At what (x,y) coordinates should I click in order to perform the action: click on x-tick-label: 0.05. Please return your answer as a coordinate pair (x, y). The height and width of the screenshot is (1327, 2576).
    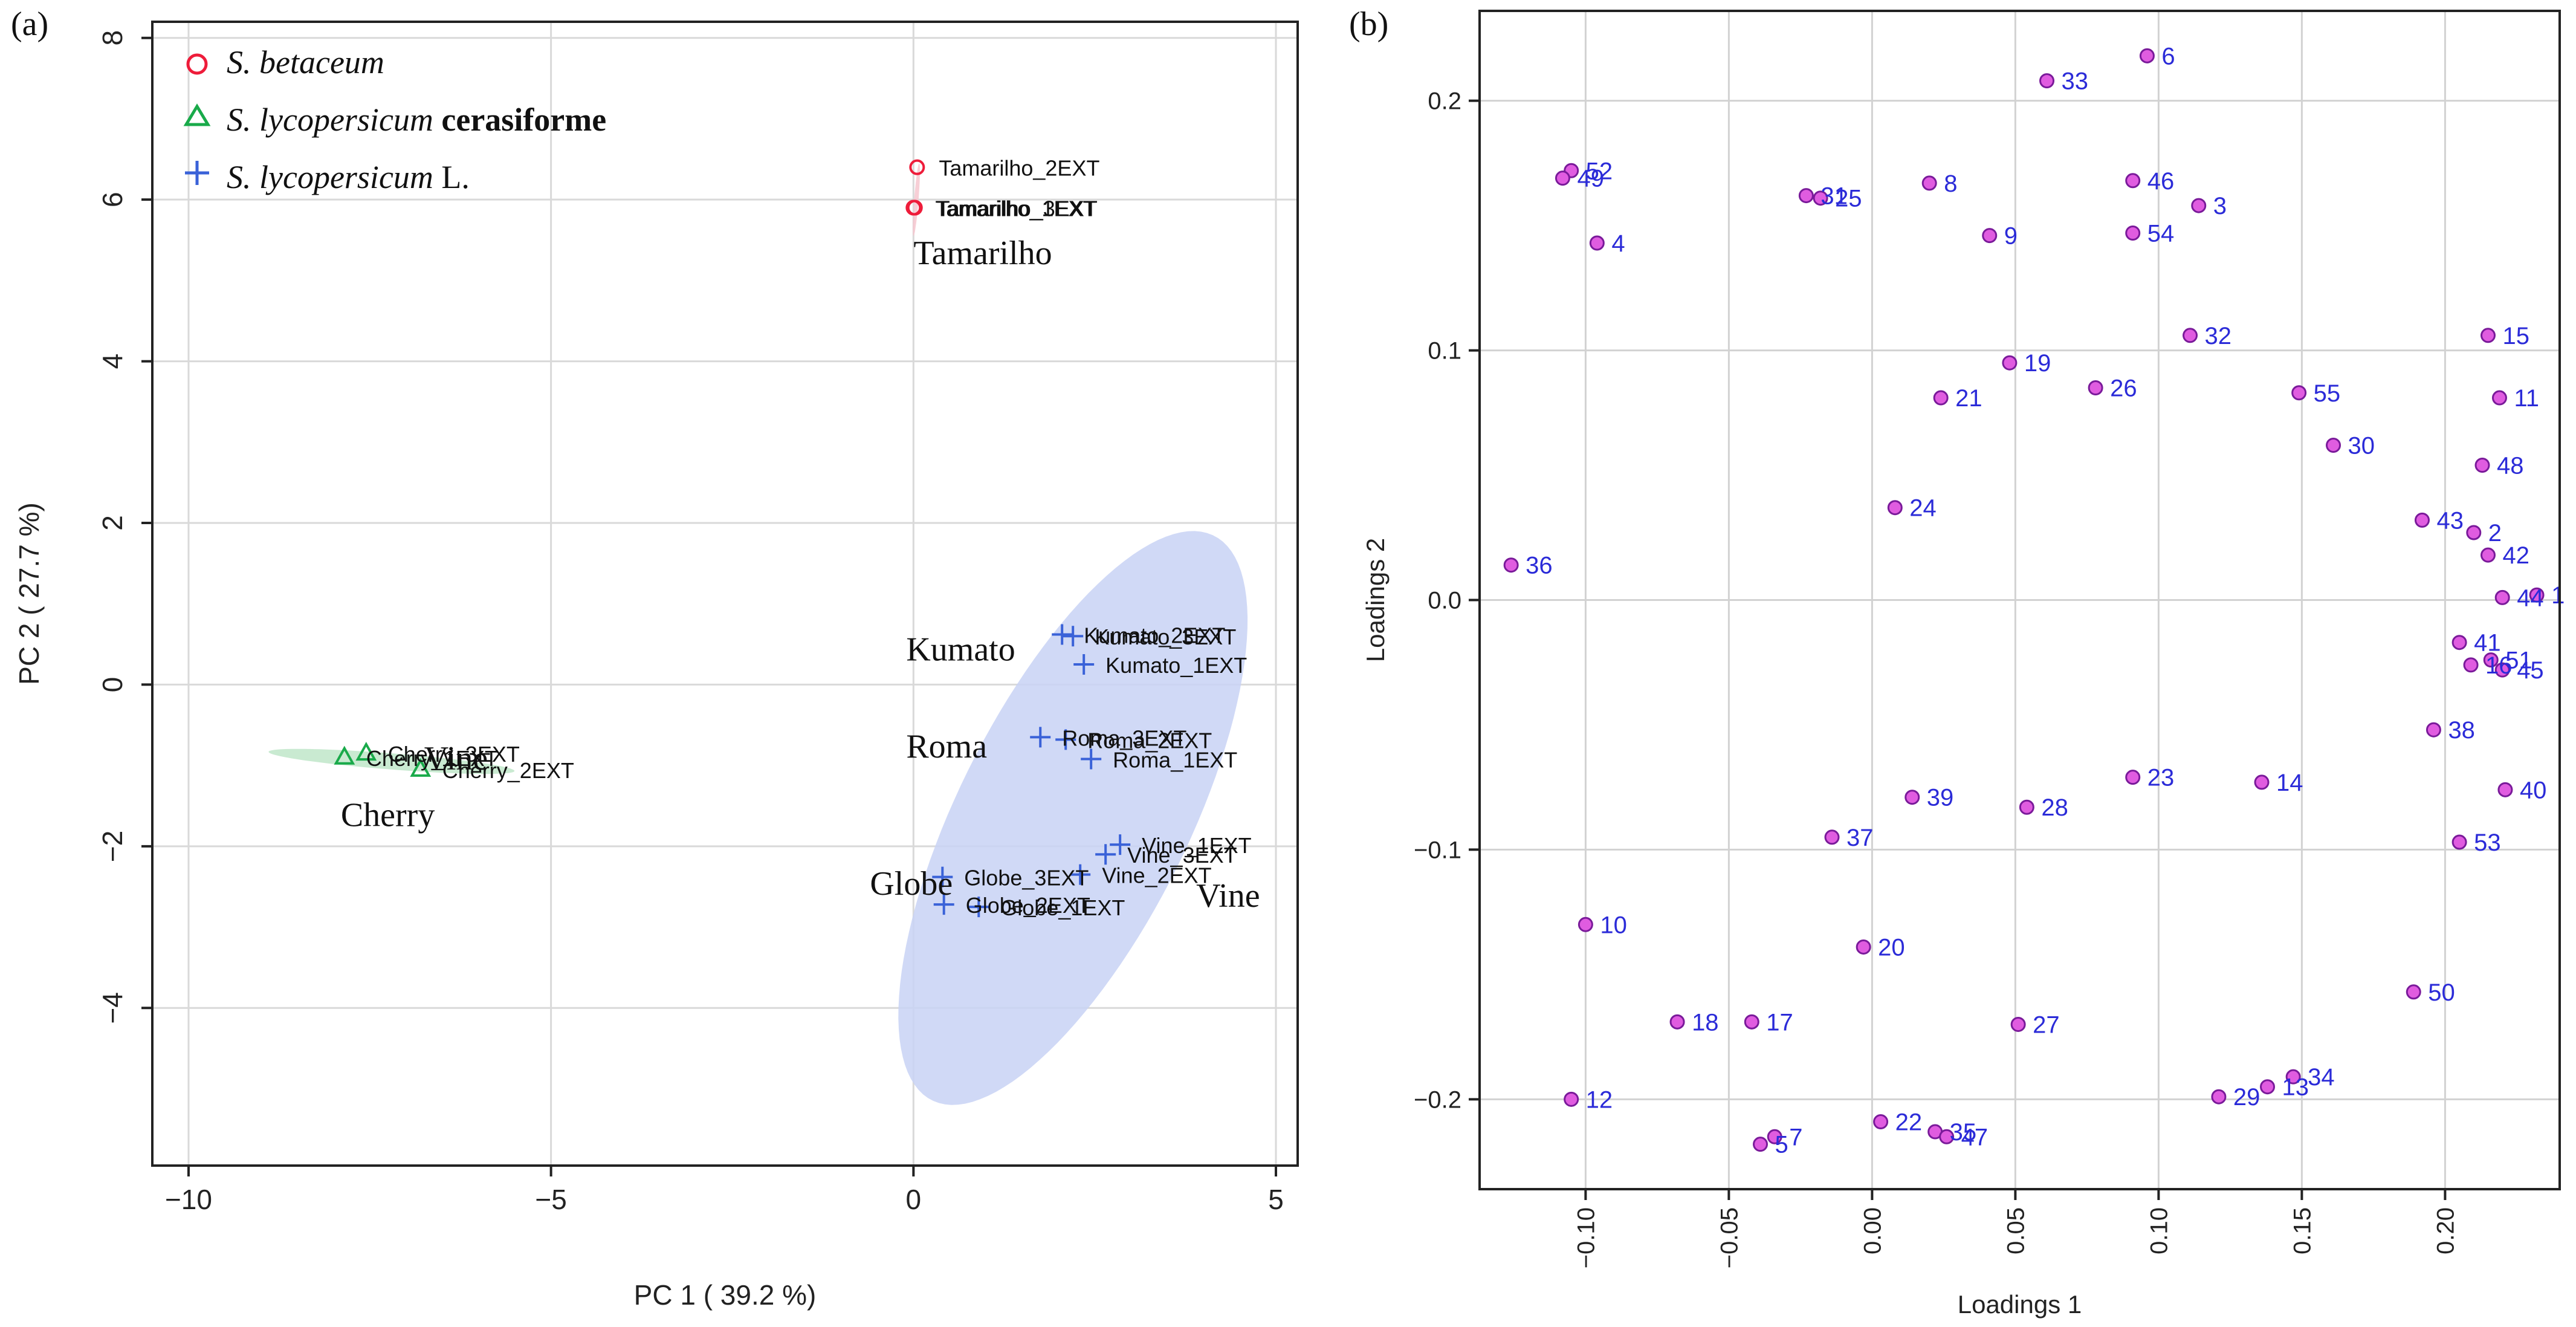
    Looking at the image, I should click on (2015, 1230).